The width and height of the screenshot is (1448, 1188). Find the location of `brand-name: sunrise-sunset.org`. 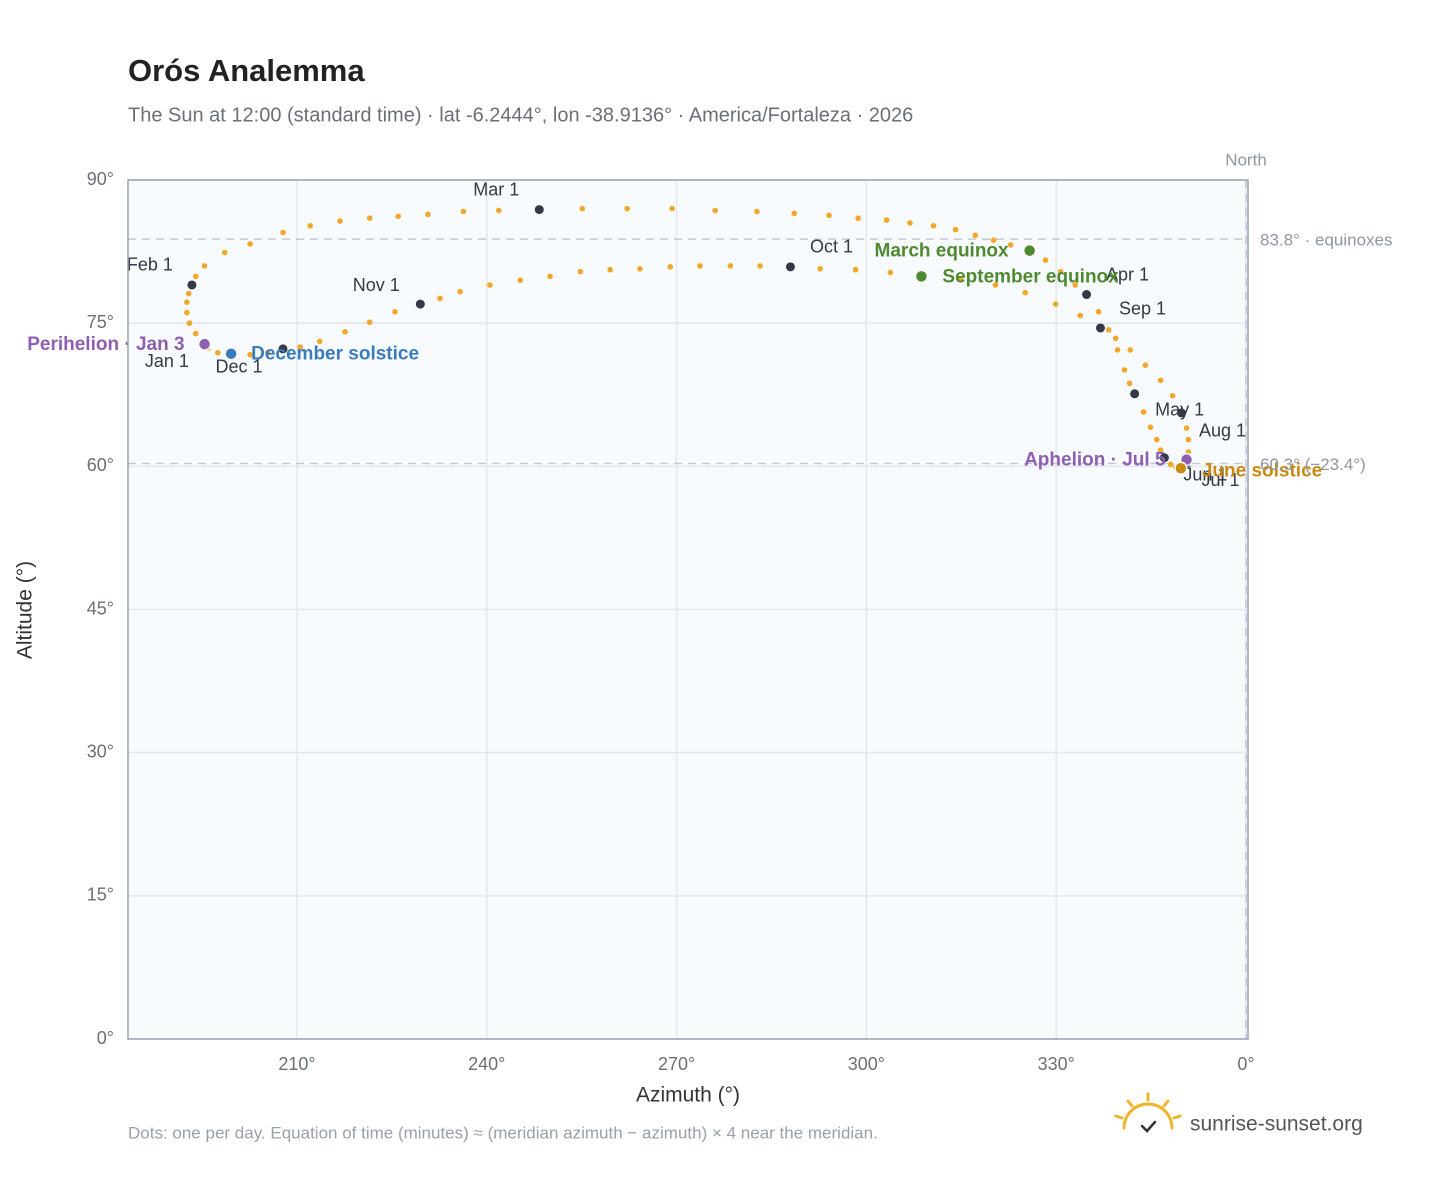

brand-name: sunrise-sunset.org is located at coordinates (1276, 1124).